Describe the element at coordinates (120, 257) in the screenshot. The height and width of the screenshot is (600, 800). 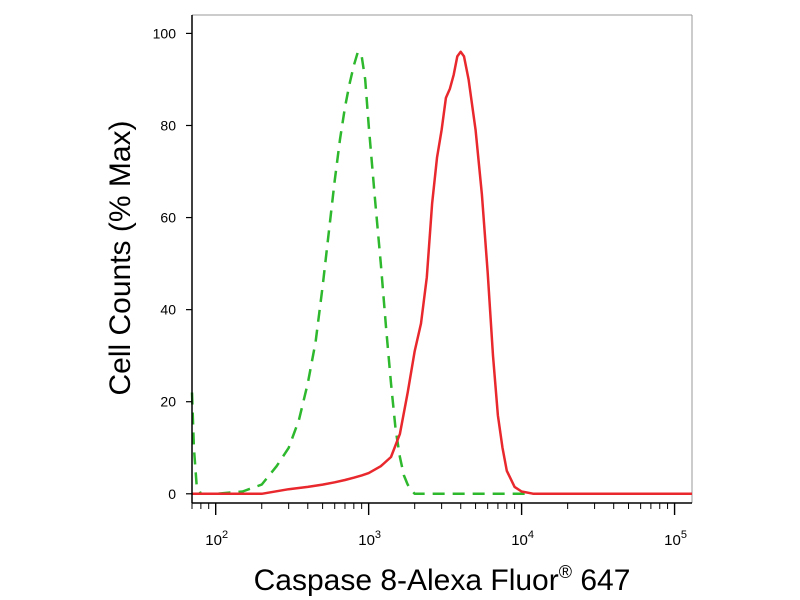
I see `y-axis-title: Cell Counts (% Max)` at that location.